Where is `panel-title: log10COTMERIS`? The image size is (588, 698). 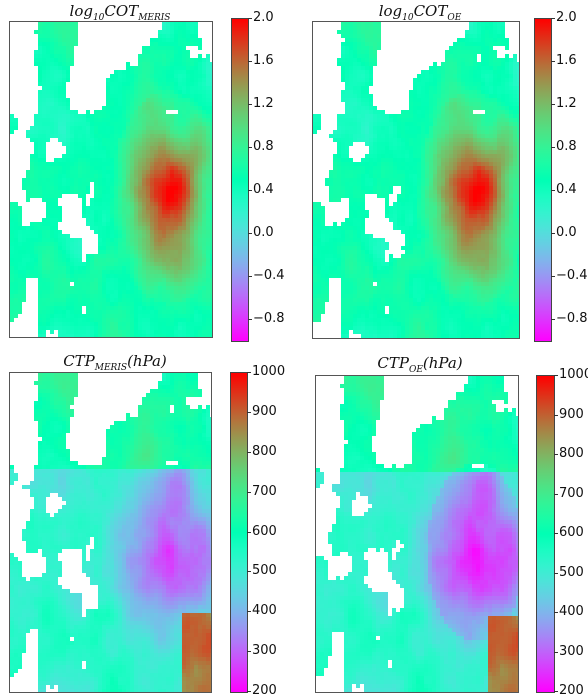 panel-title: log10COTMERIS is located at coordinates (120, 12).